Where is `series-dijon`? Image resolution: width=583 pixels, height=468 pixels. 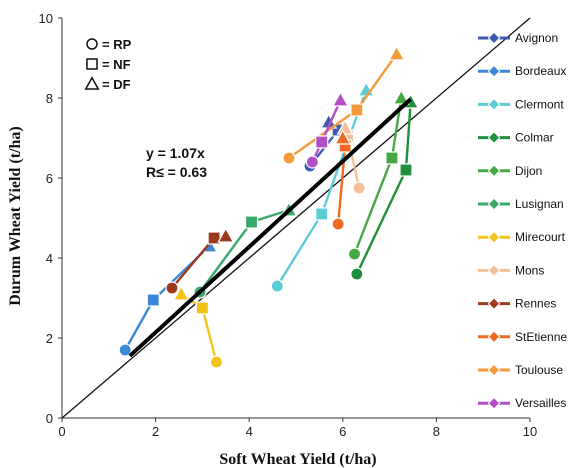 series-dijon is located at coordinates (378, 175).